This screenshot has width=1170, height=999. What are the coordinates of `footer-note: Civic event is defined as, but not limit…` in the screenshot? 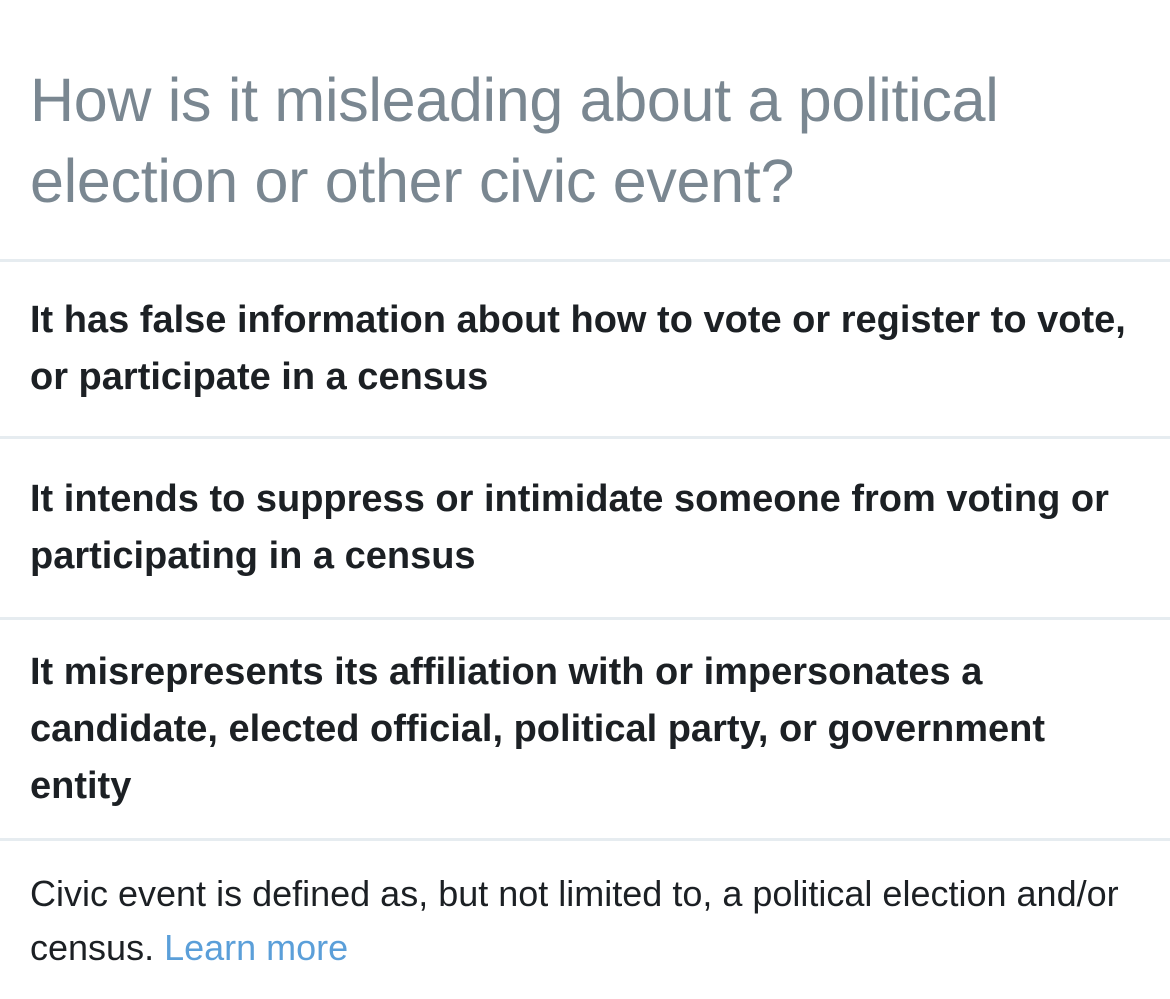 It's located at (585, 908).